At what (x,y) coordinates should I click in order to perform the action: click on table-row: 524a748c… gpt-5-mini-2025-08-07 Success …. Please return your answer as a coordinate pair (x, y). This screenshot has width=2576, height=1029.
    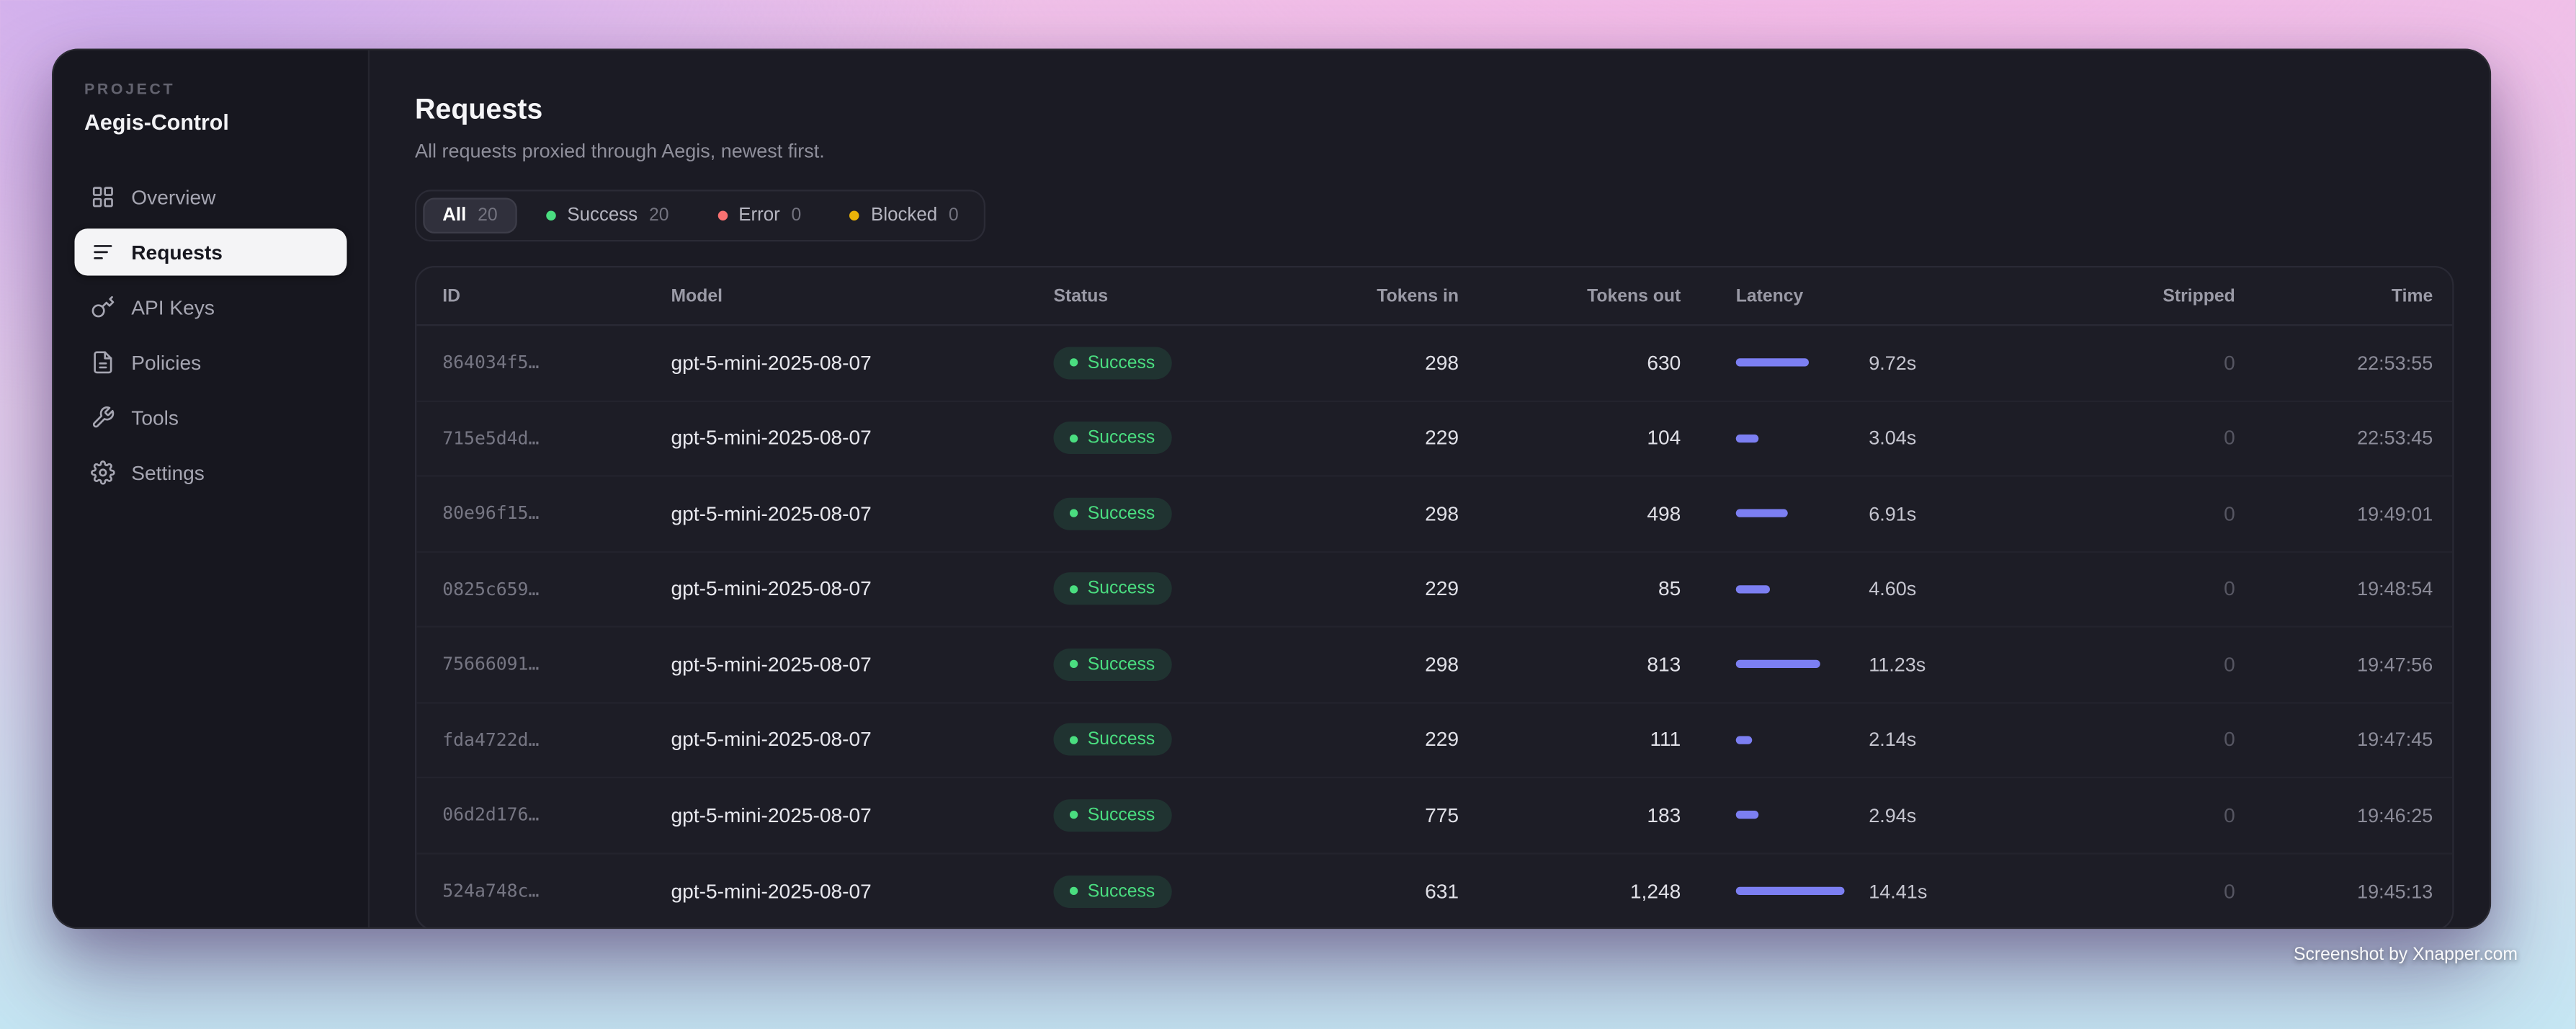
    Looking at the image, I should click on (1434, 890).